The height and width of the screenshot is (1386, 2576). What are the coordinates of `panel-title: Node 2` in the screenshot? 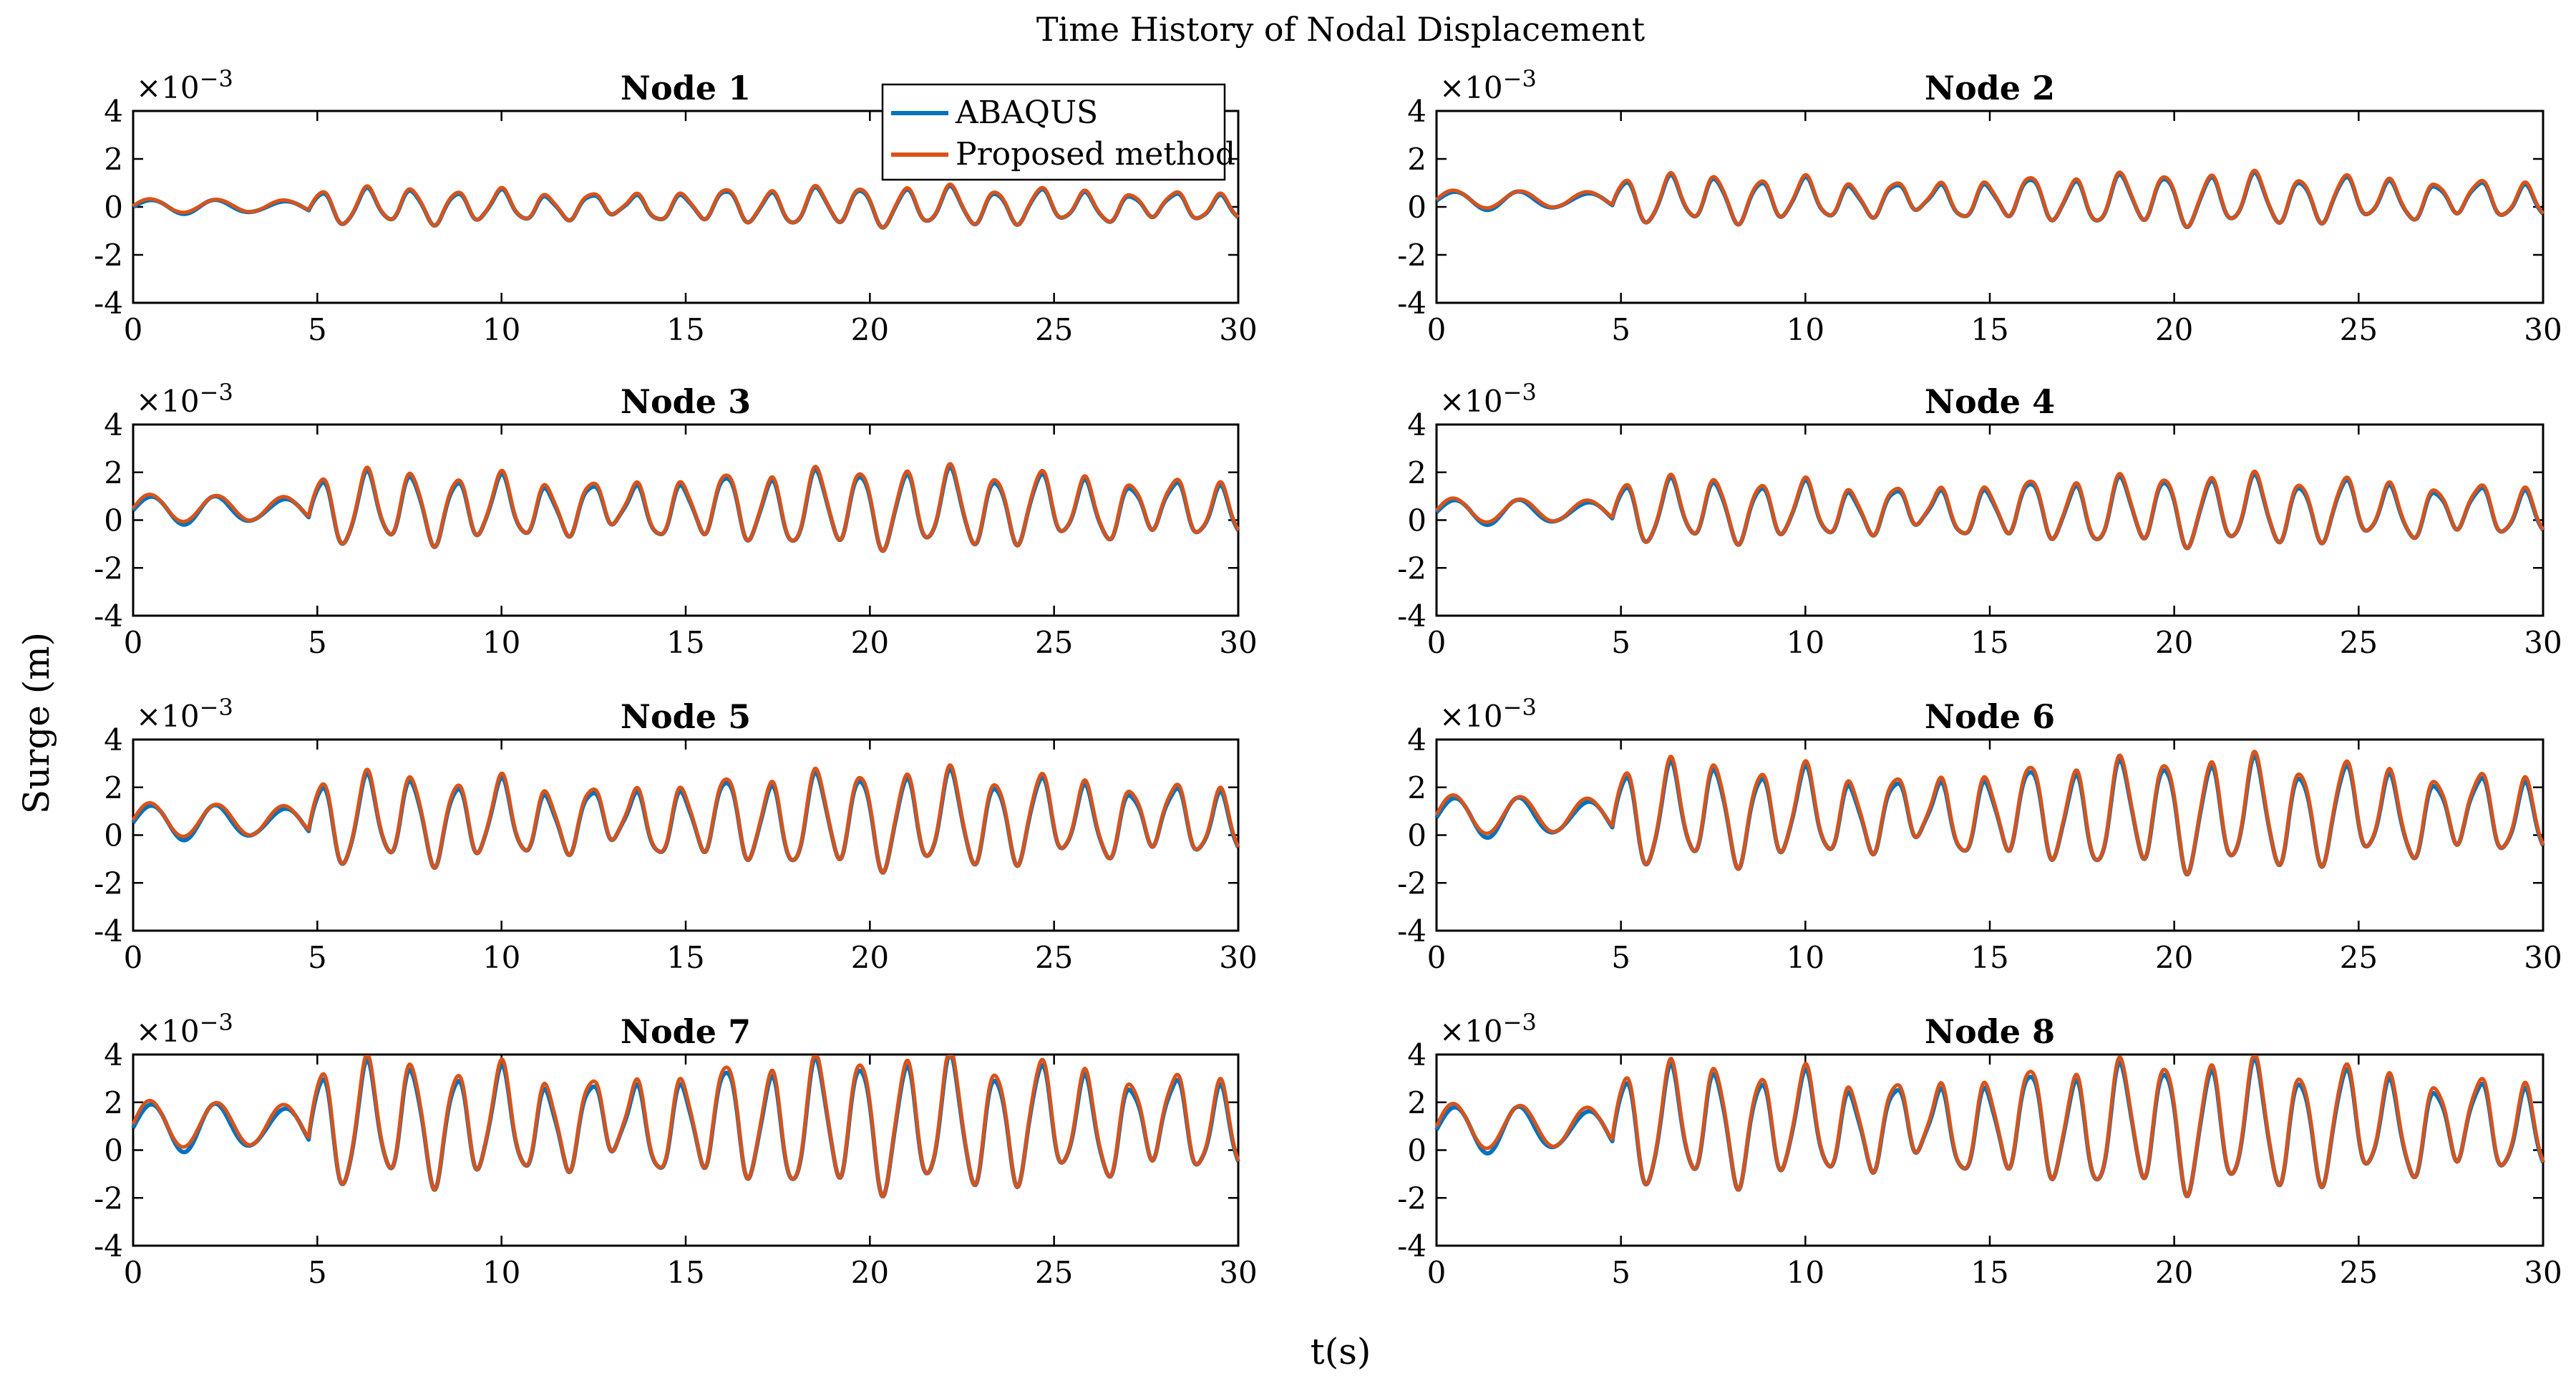 It's located at (1990, 88).